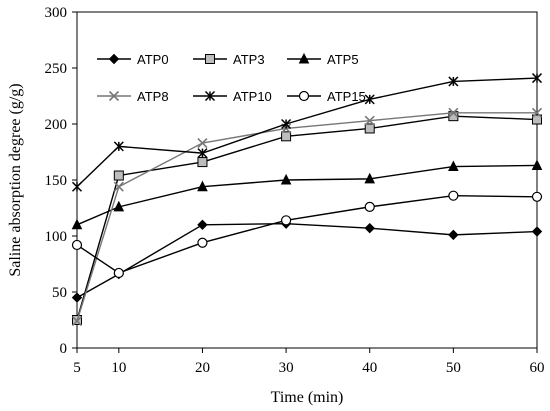  I want to click on legend-item-atp0: ATP0, so click(133, 59).